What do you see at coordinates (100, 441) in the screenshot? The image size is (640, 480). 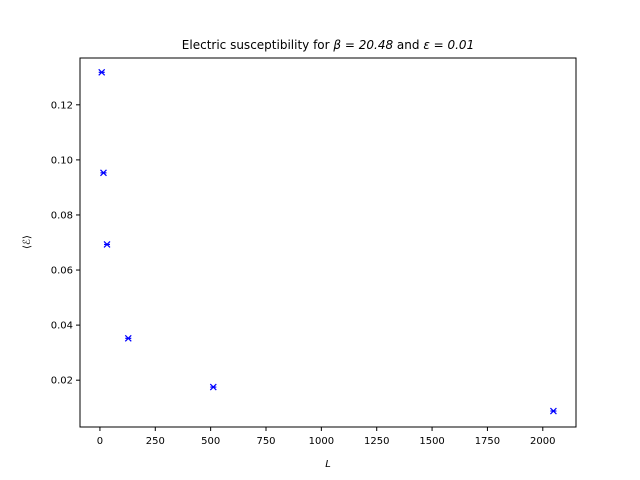 I see `x-tick-label: 0` at bounding box center [100, 441].